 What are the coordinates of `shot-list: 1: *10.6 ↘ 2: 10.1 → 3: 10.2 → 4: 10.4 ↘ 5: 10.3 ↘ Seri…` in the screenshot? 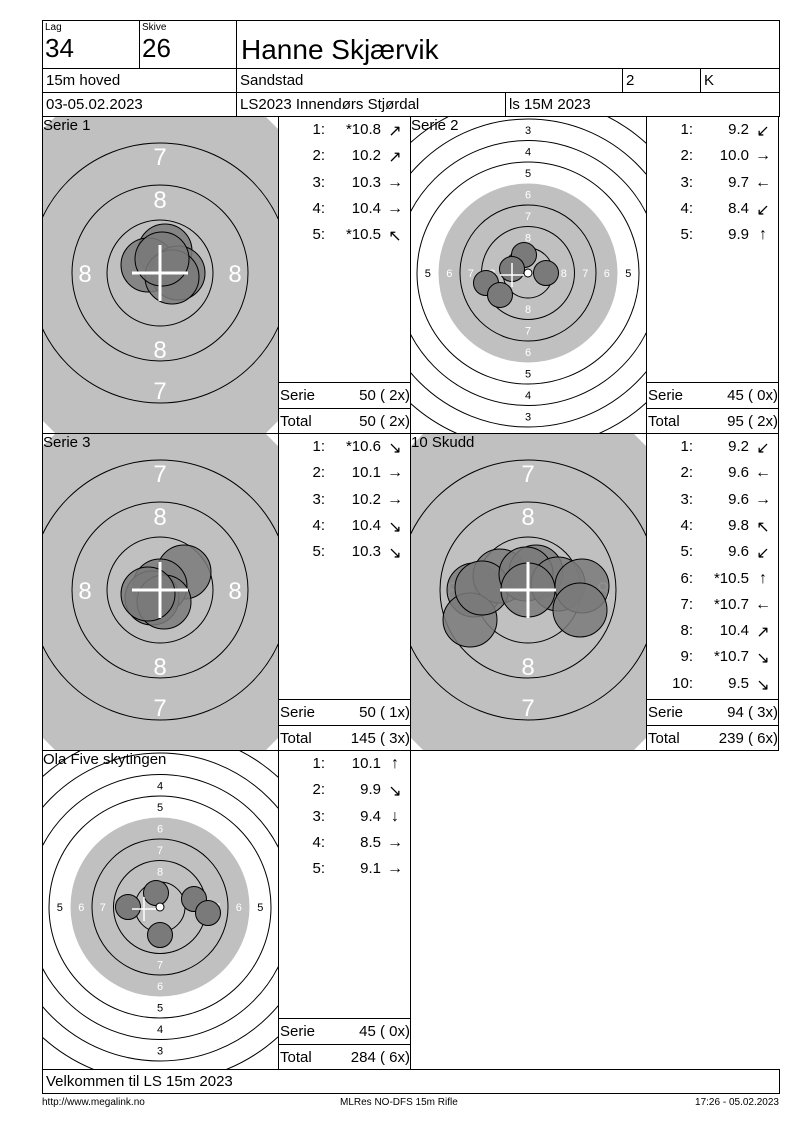 It's located at (344, 592).